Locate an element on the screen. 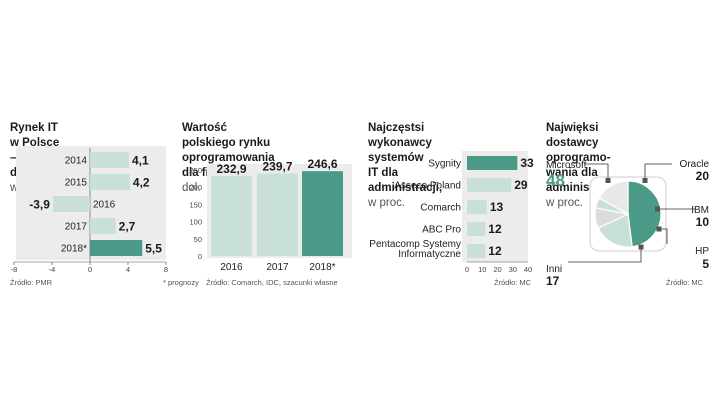 The image size is (720, 405). chart2-category-label: 2018* is located at coordinates (322, 267).